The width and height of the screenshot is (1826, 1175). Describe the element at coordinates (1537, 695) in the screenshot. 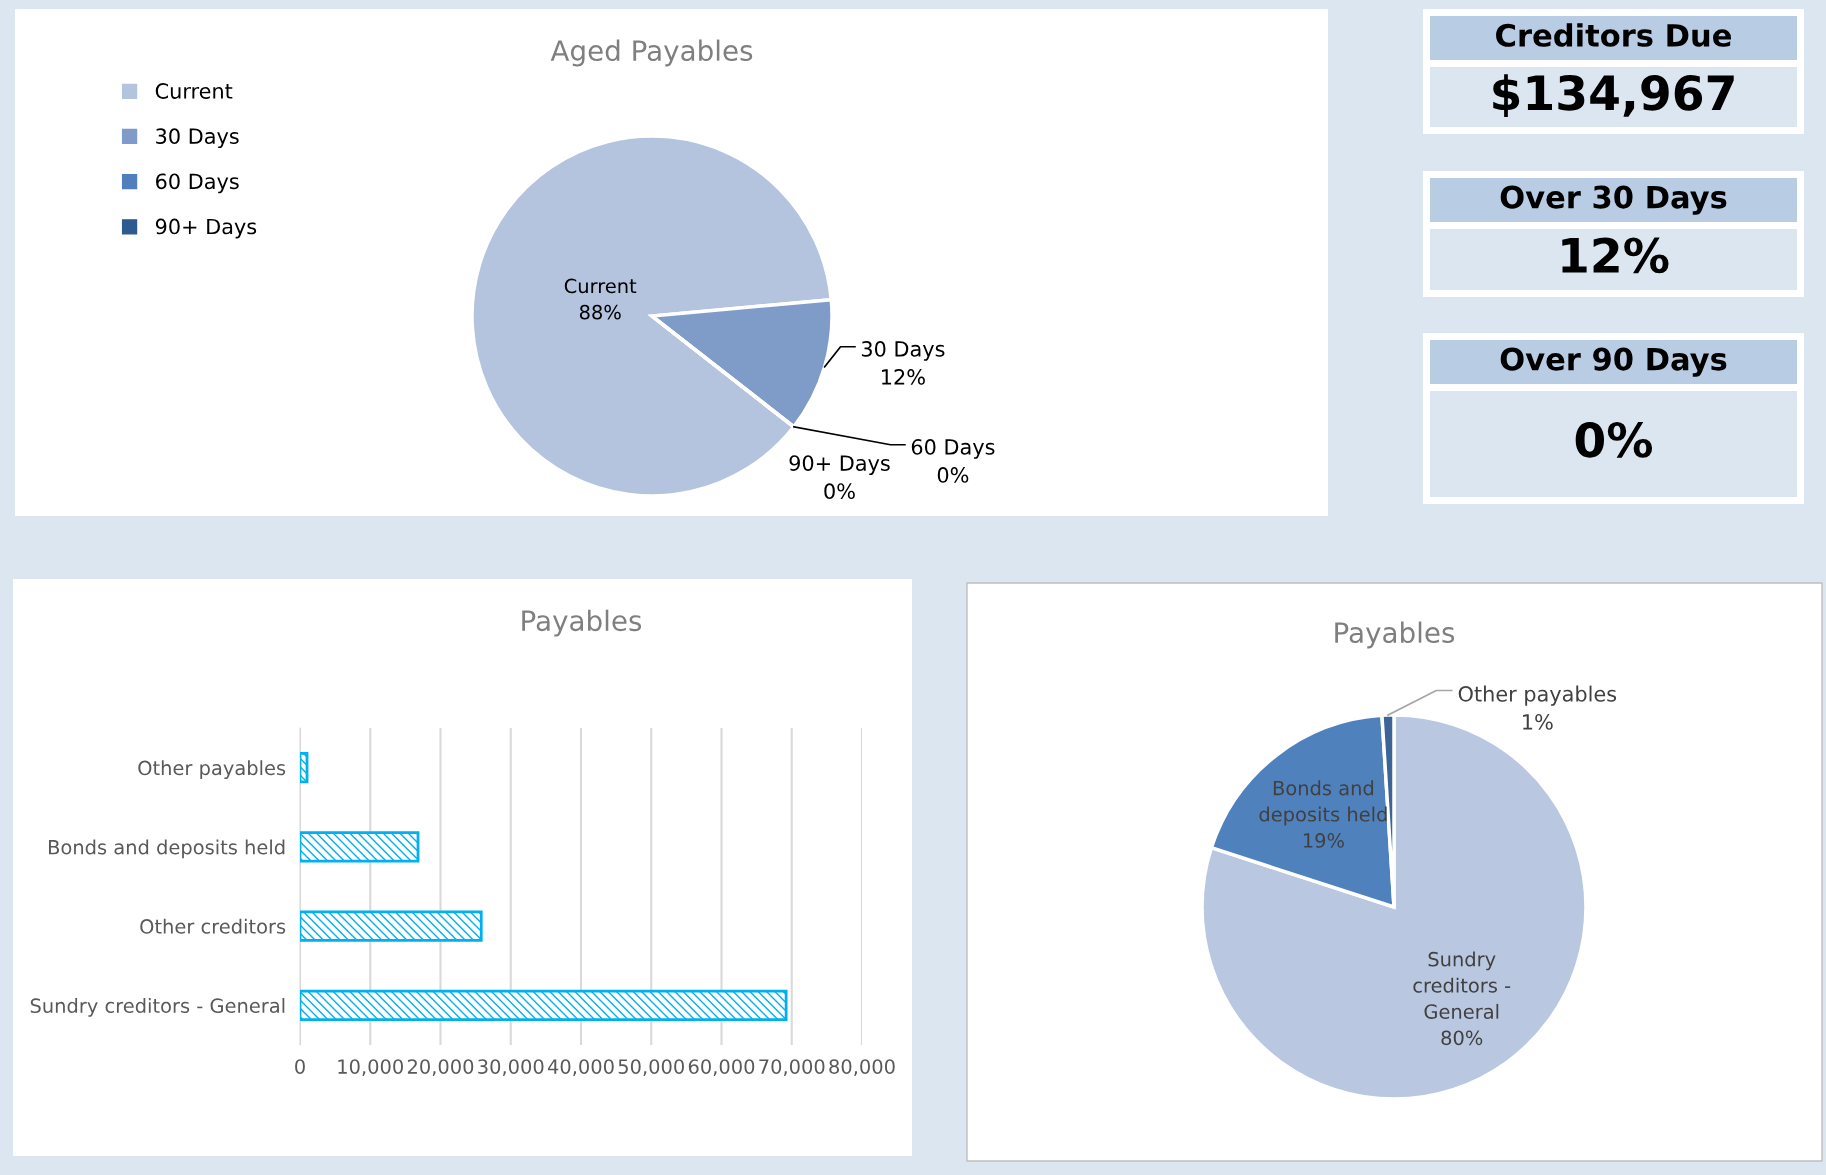

I see `slice-label: Other payables` at that location.